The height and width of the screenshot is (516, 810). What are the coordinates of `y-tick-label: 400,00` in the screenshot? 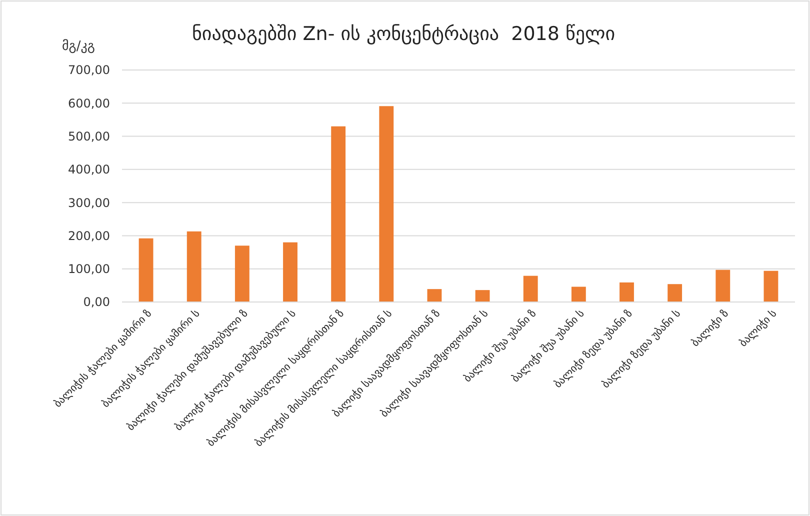 It's located at (89, 169).